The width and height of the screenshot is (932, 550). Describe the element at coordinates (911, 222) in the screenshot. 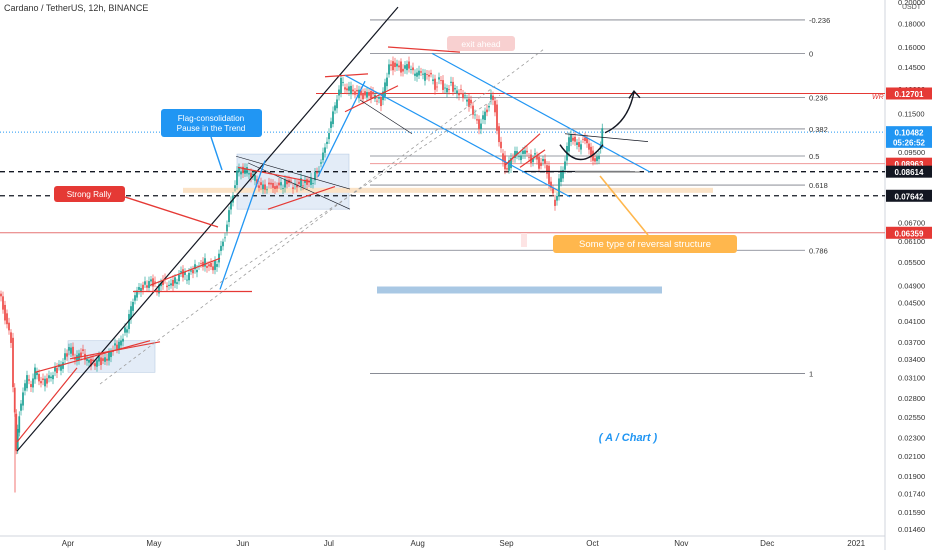

I see `y-tick-label: 0.06700` at that location.